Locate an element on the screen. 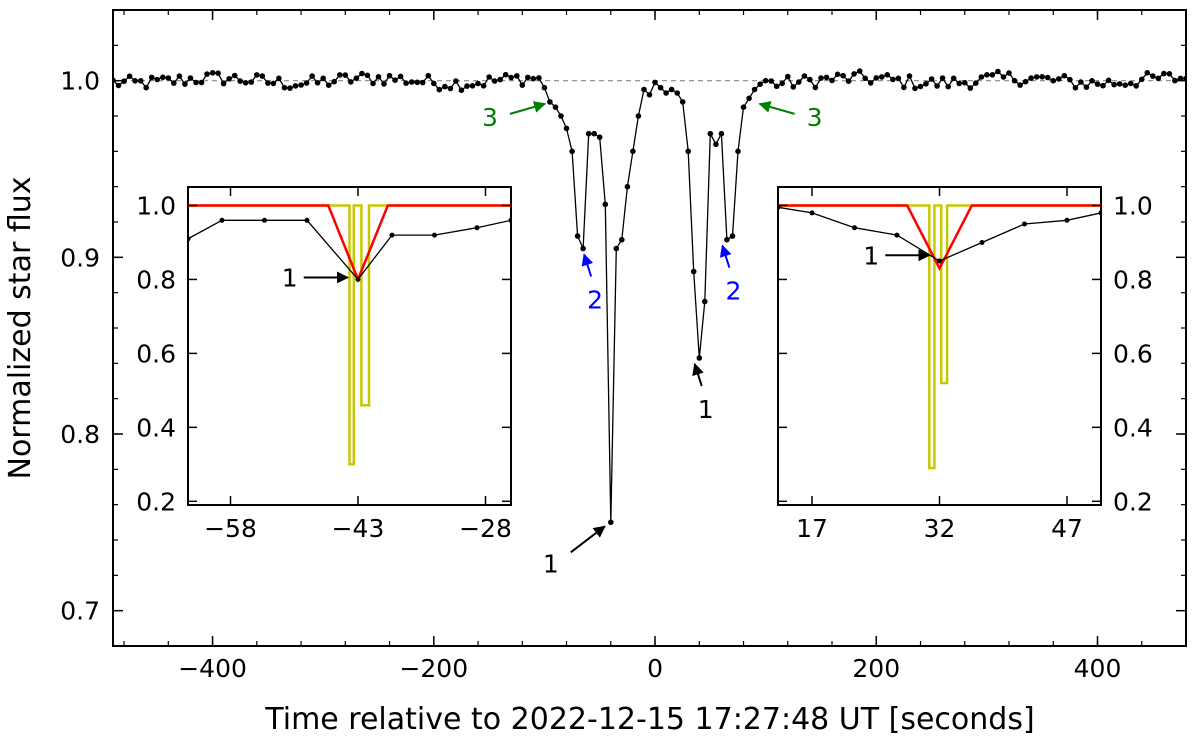 The image size is (1200, 738). y-tick-label: 0.8 is located at coordinates (80, 434).